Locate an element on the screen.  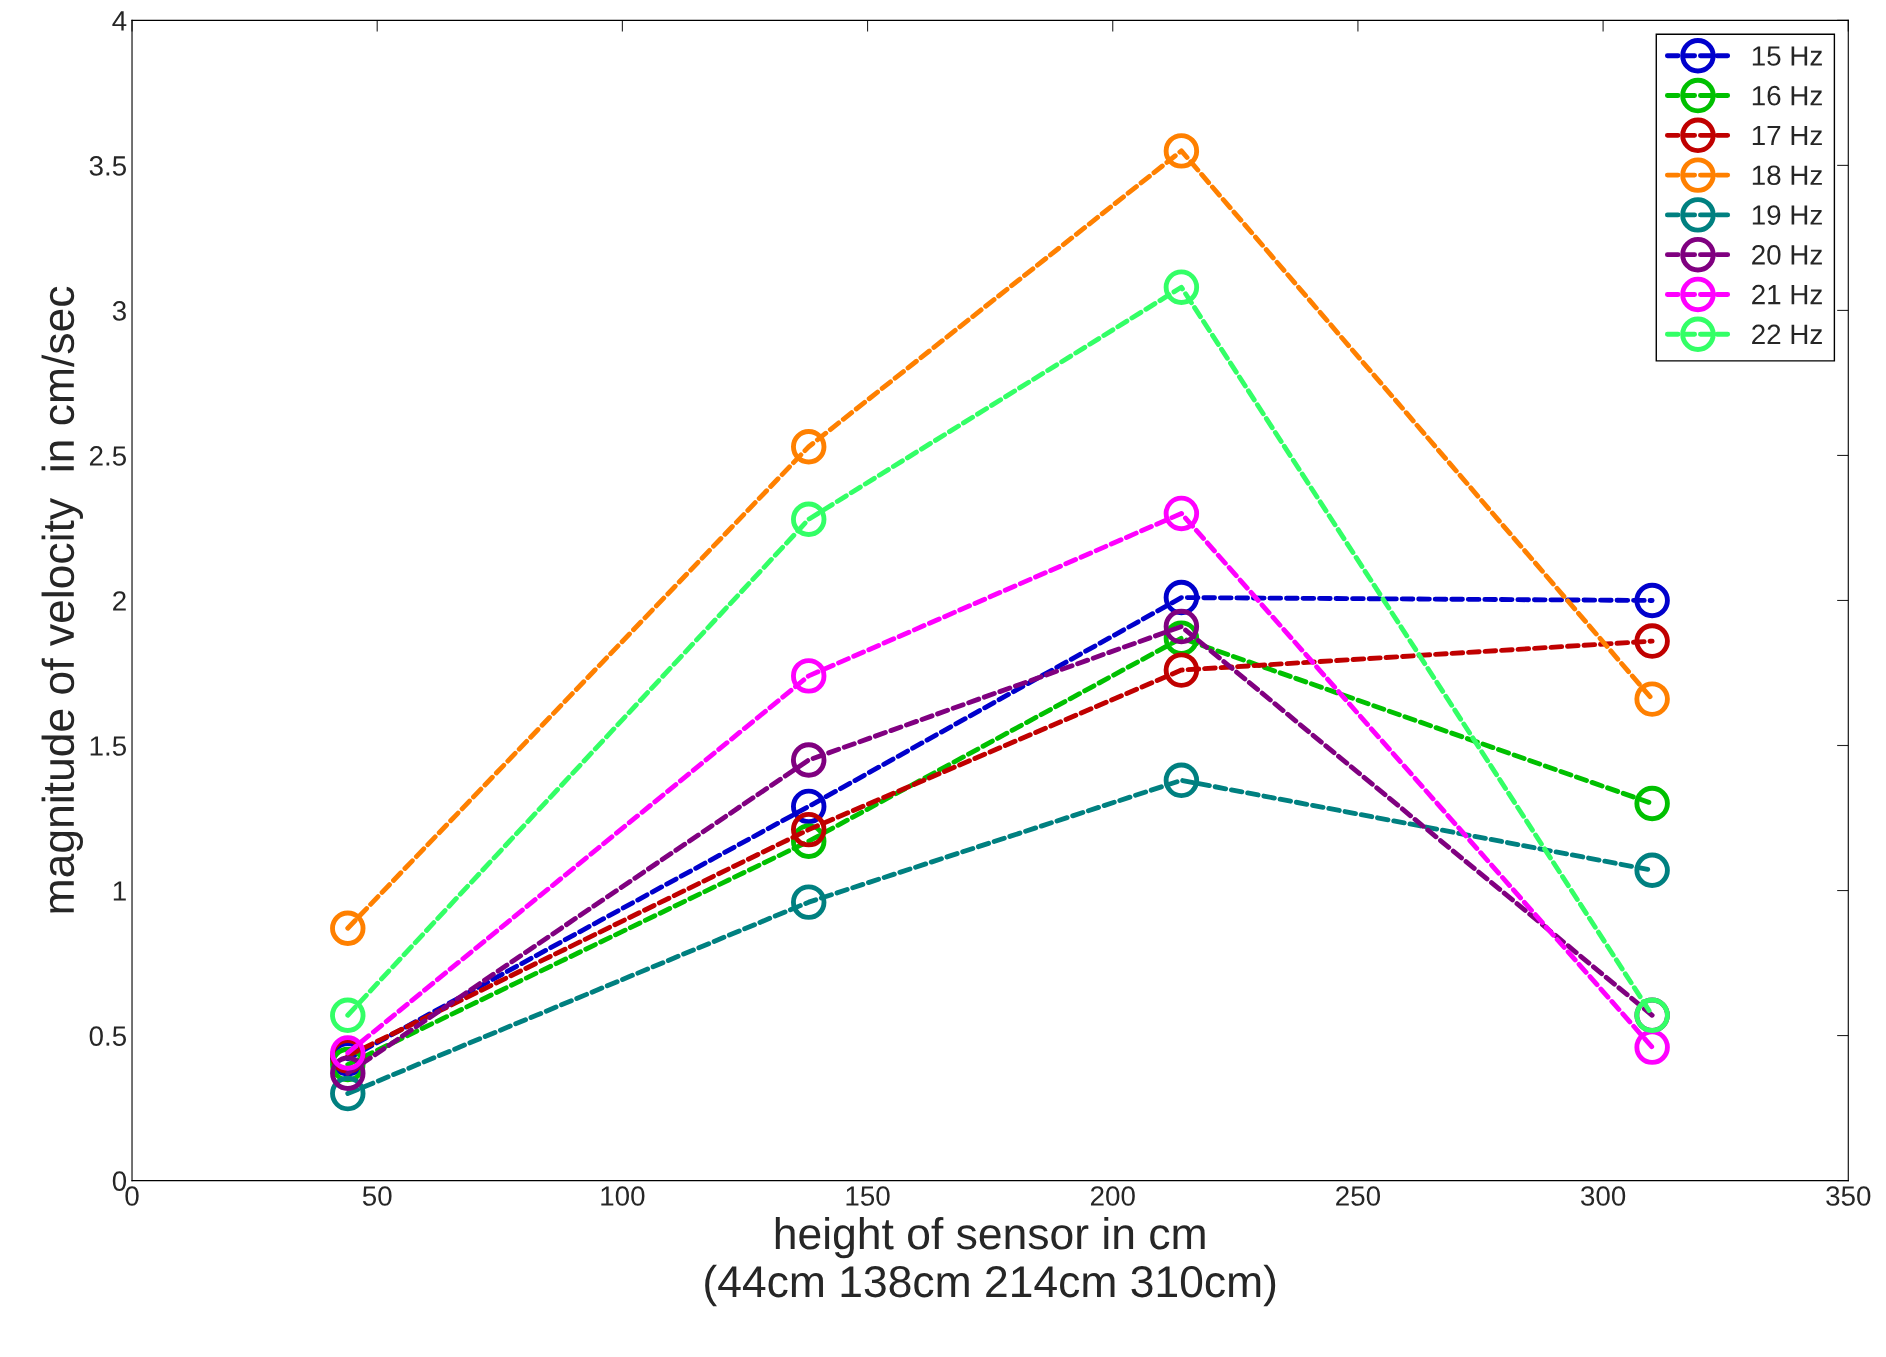
x-axis-title: height of sensor in cm (44cm 138cm 214cm 310cm) is located at coordinates (990, 1261).